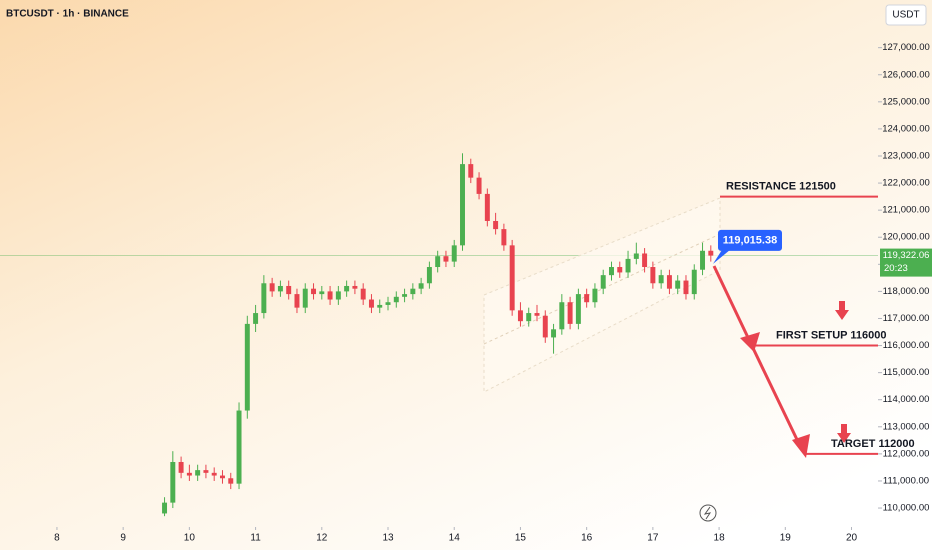  What do you see at coordinates (906, 210) in the screenshot?
I see `y-tick-label: 121,000.00` at bounding box center [906, 210].